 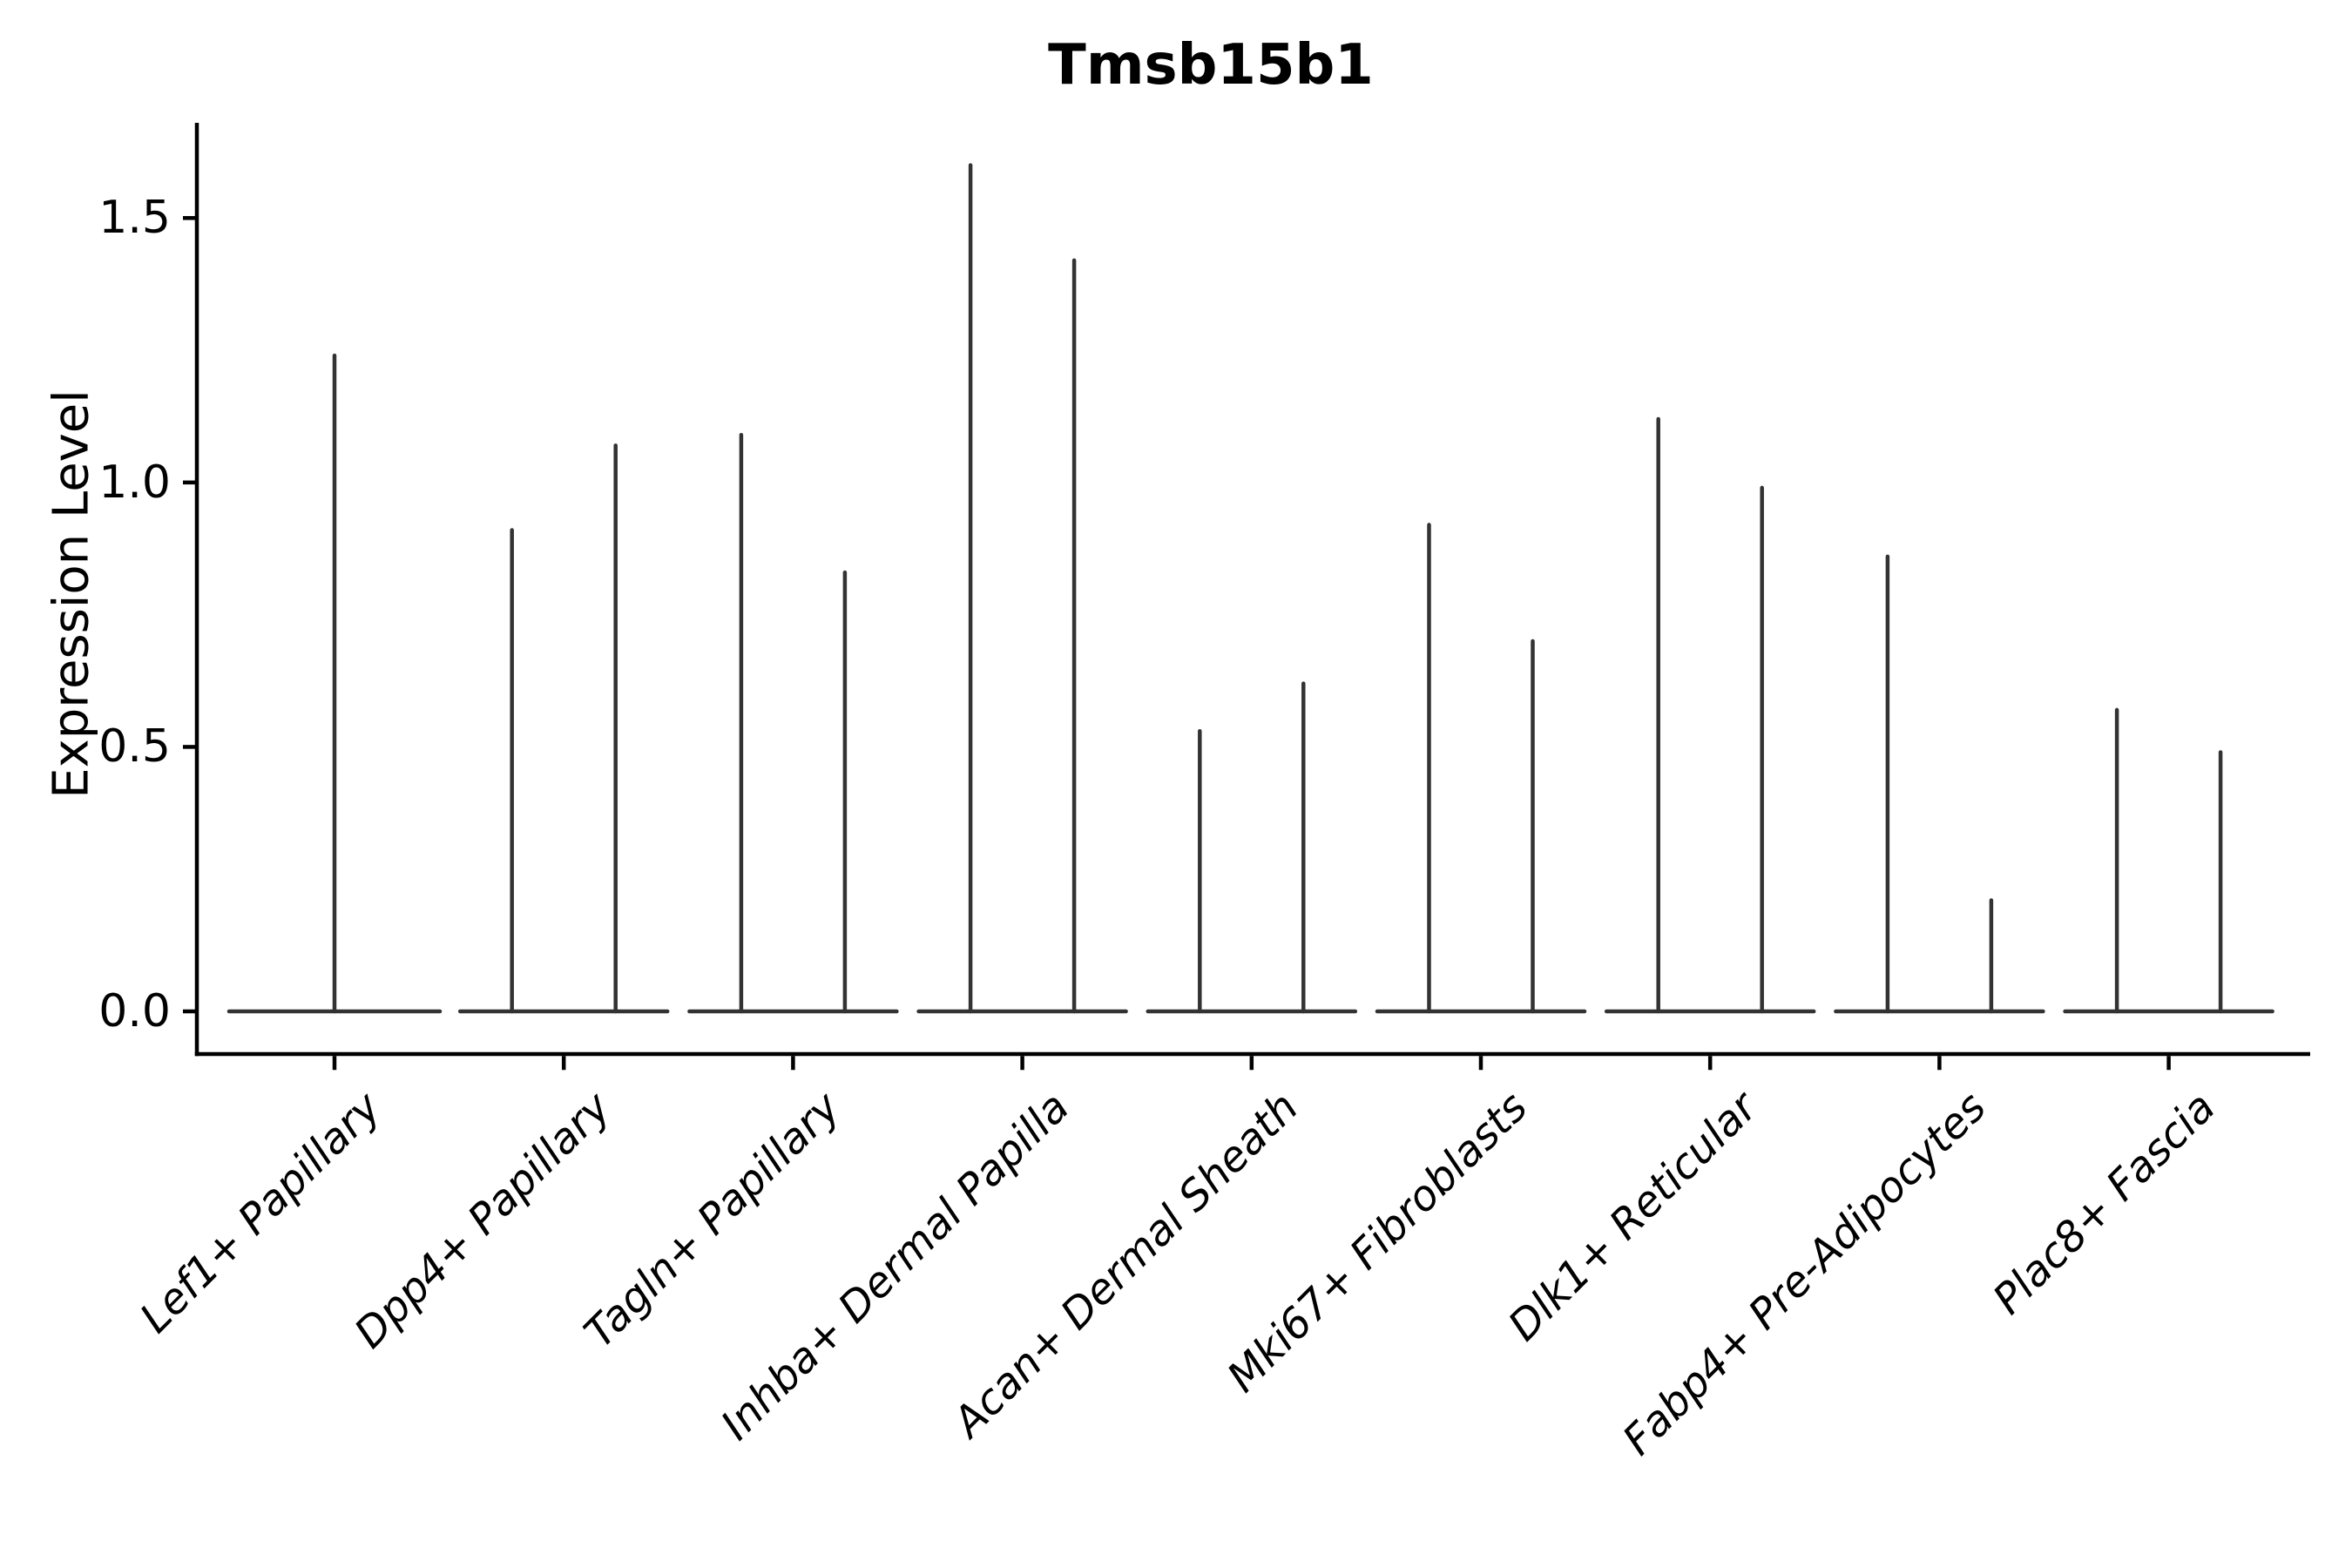 What do you see at coordinates (134, 218) in the screenshot?
I see `y-tick-label: 1.5` at bounding box center [134, 218].